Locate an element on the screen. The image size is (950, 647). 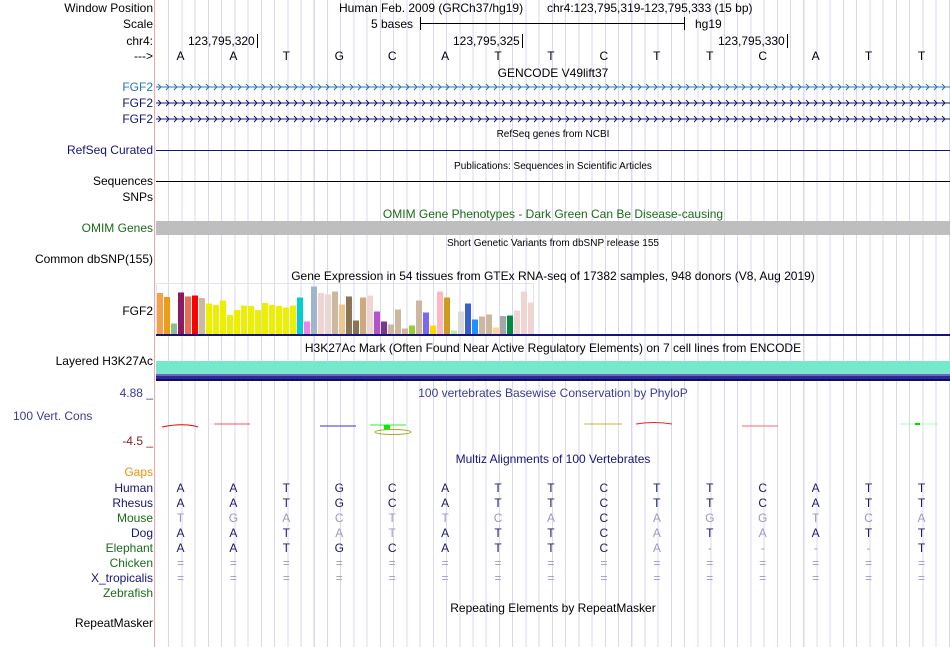
gaps-label: Gaps is located at coordinates (138, 472).